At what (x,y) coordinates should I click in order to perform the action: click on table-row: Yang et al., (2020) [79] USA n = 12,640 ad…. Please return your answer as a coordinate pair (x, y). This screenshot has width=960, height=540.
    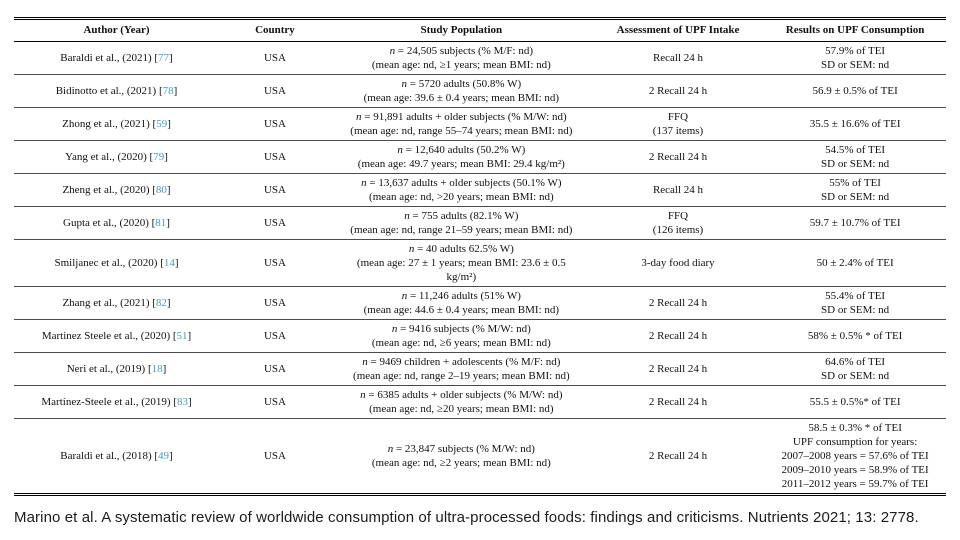
    Looking at the image, I should click on (480, 157).